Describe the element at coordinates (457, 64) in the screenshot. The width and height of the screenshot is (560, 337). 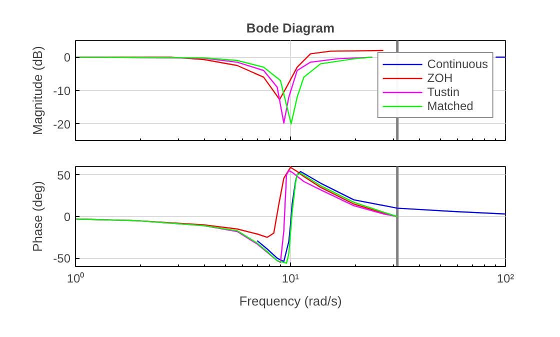
I see `legend-label: Continuous` at that location.